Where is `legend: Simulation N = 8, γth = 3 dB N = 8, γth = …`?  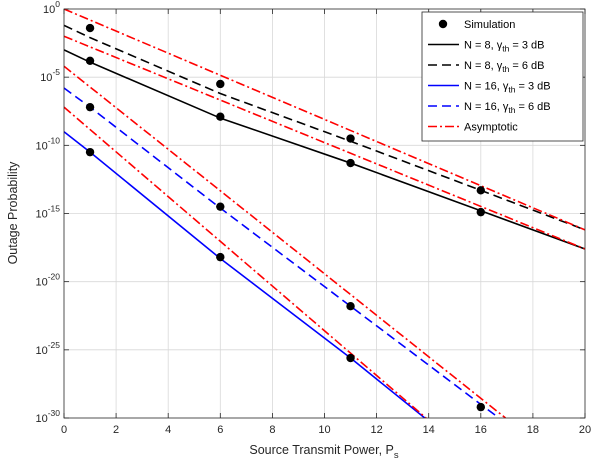
legend: Simulation N = 8, γth = 3 dB N = 8, γth = … is located at coordinates (502, 76).